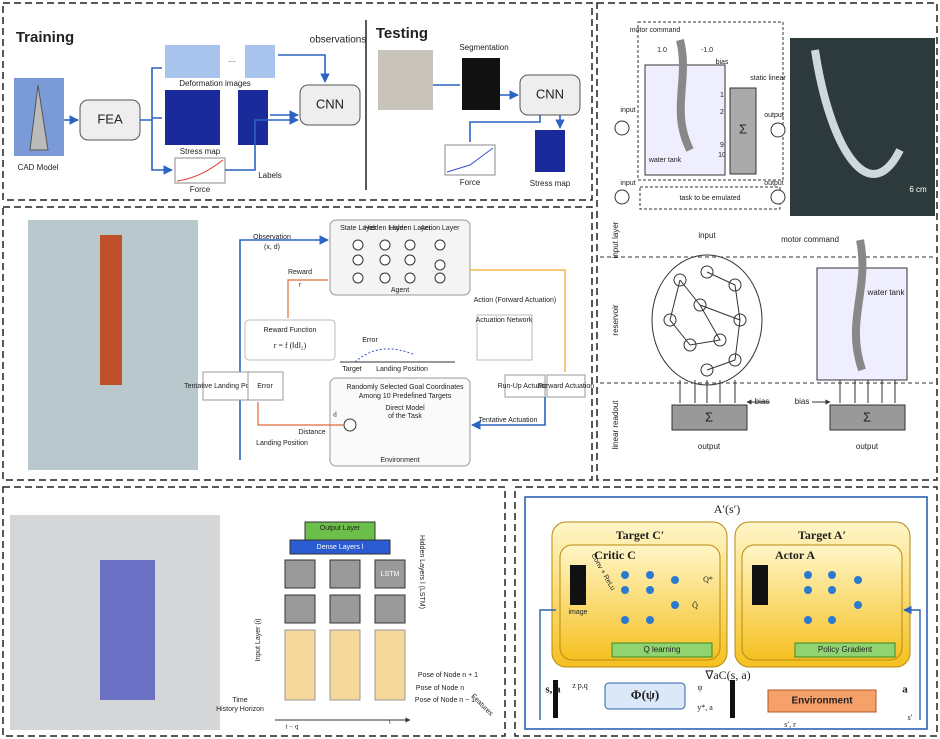  I want to click on label: Policy Gradient, so click(845, 649).